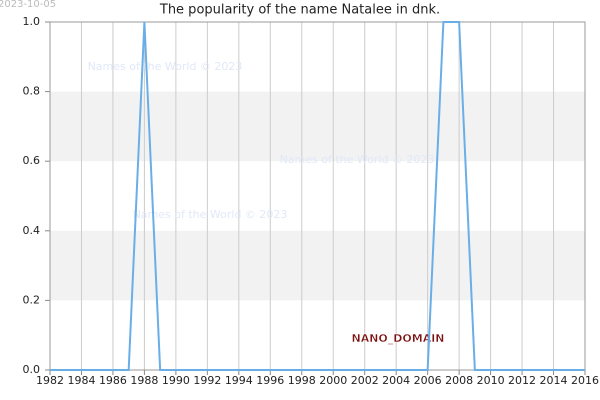 The width and height of the screenshot is (600, 400). Describe the element at coordinates (397, 338) in the screenshot. I see `nano-domain: NANO_DOMAIN` at that location.